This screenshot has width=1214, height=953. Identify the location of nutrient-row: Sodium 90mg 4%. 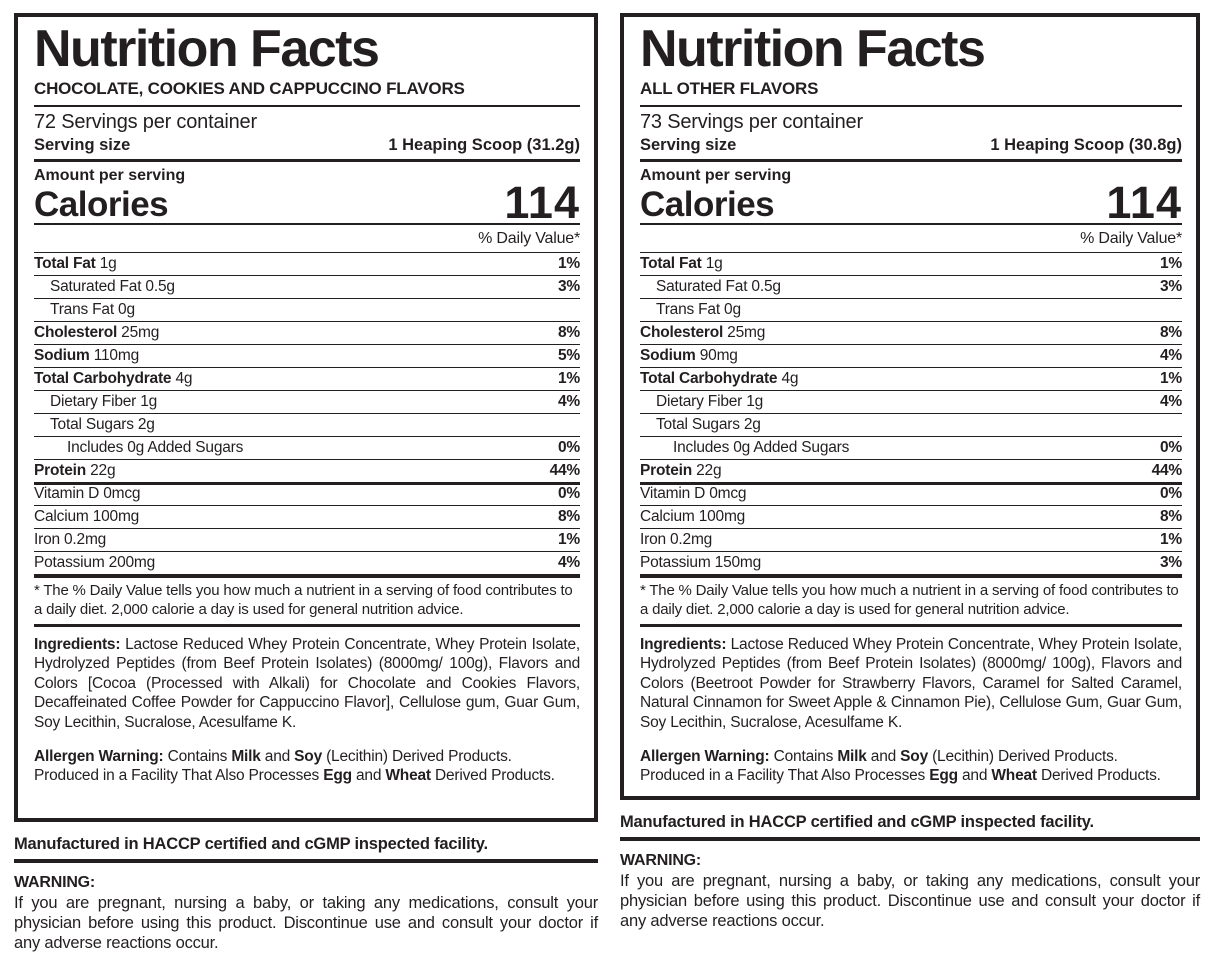
(911, 355).